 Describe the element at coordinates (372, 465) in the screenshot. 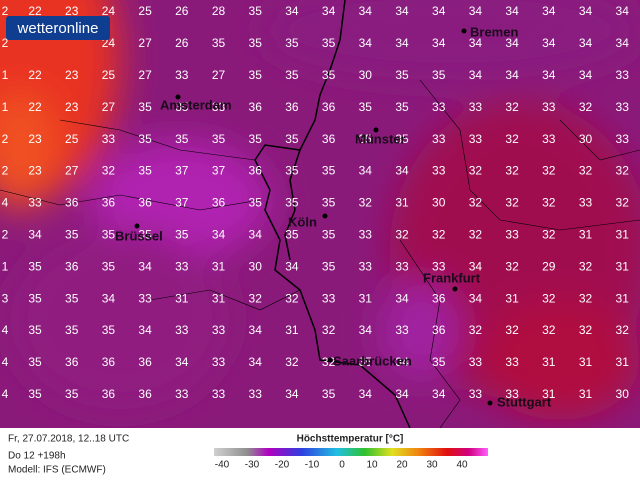

I see `legend-tick: 10` at that location.